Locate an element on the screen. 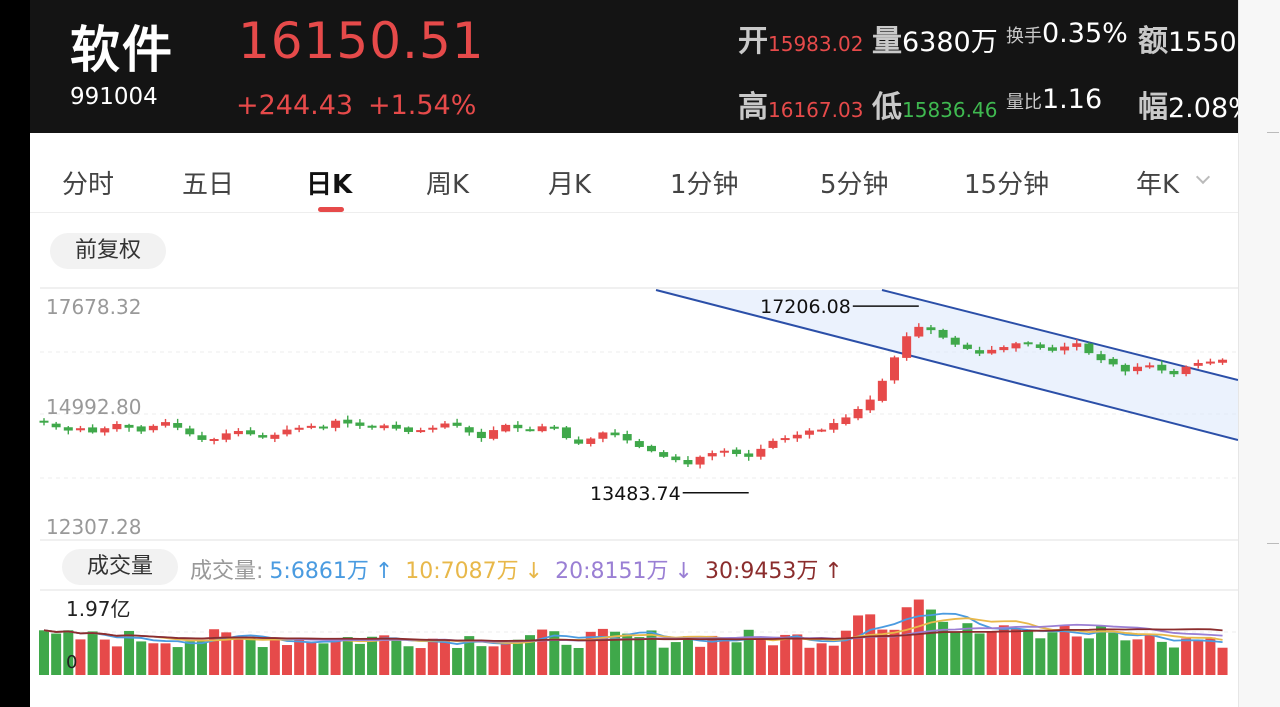  tab-yearly-k: 年K is located at coordinates (1158, 185).